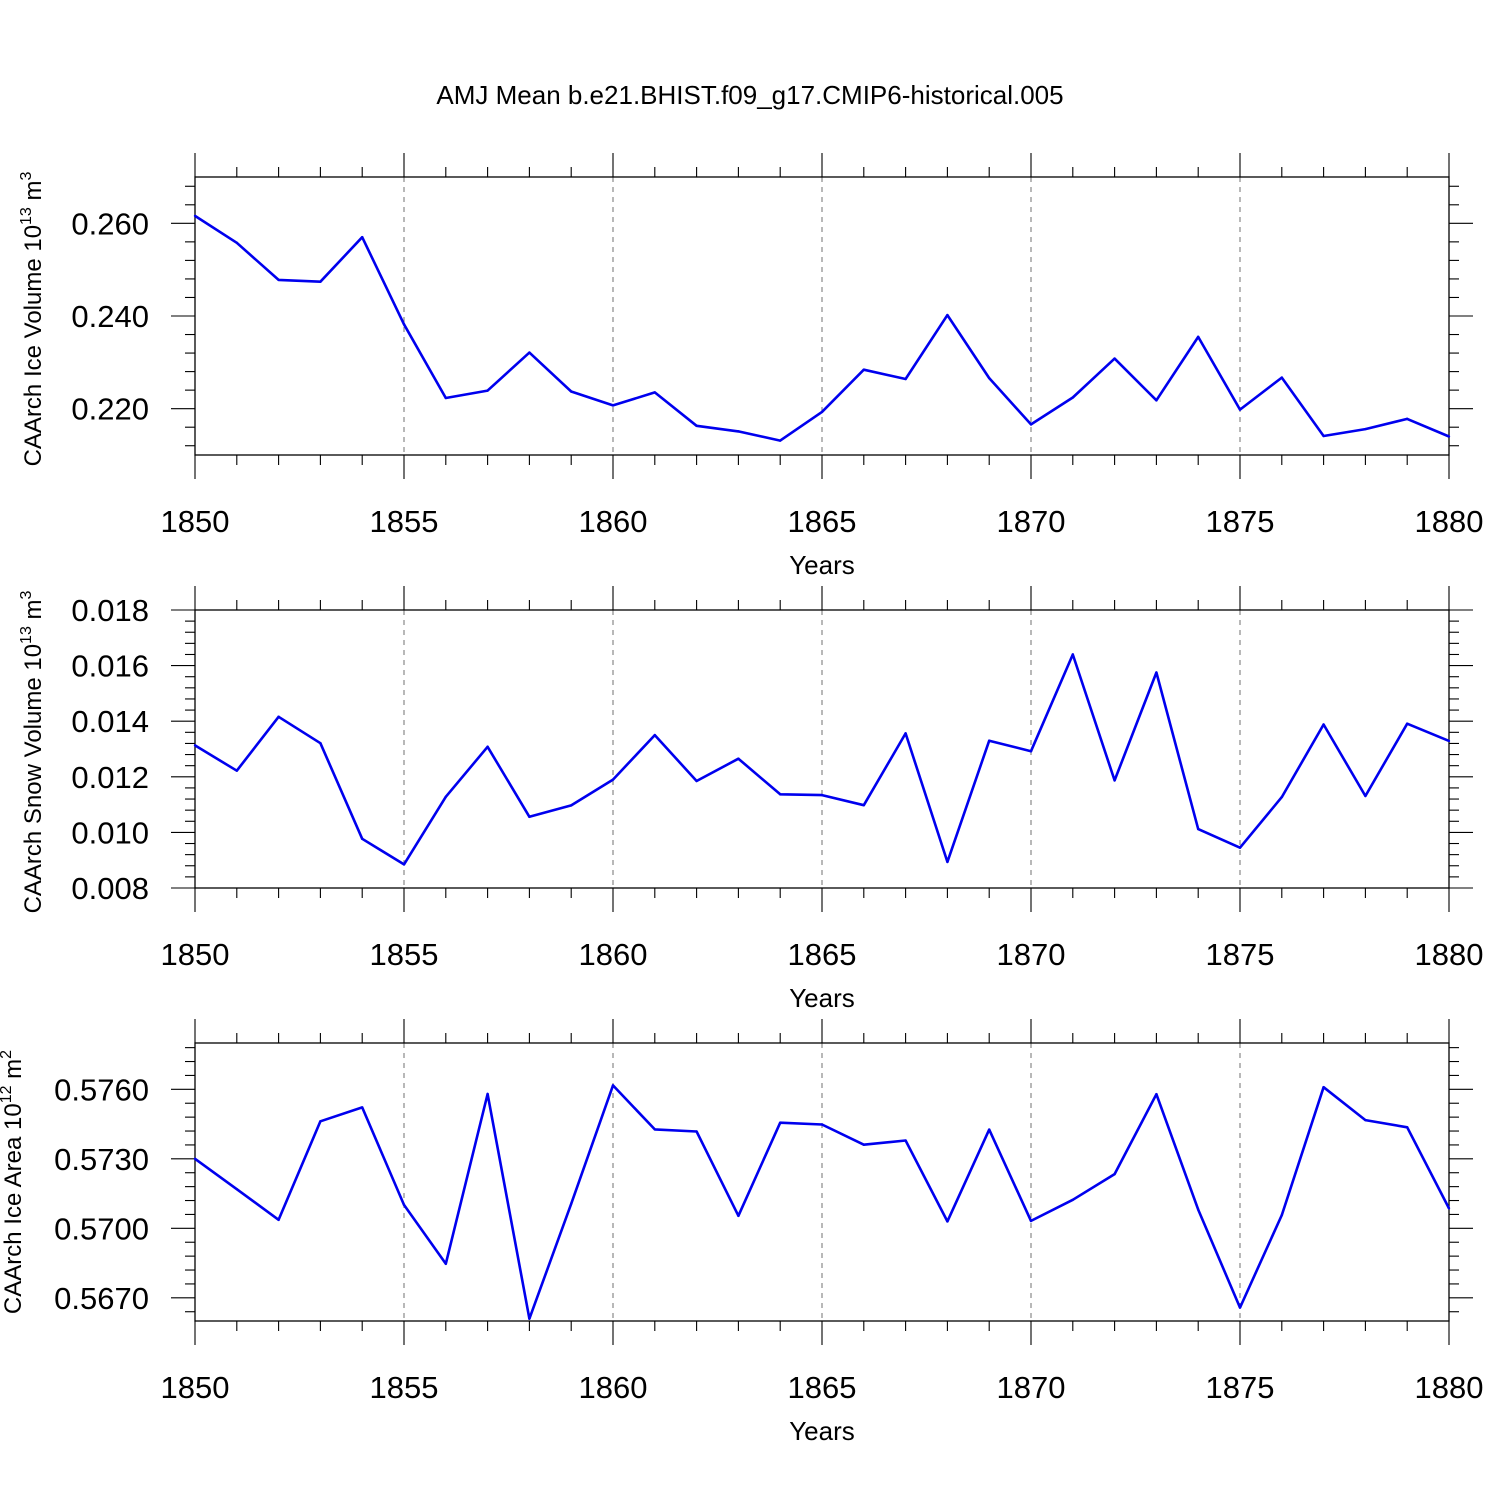  Describe the element at coordinates (110, 777) in the screenshot. I see `y-tick-label: 0.012` at that location.